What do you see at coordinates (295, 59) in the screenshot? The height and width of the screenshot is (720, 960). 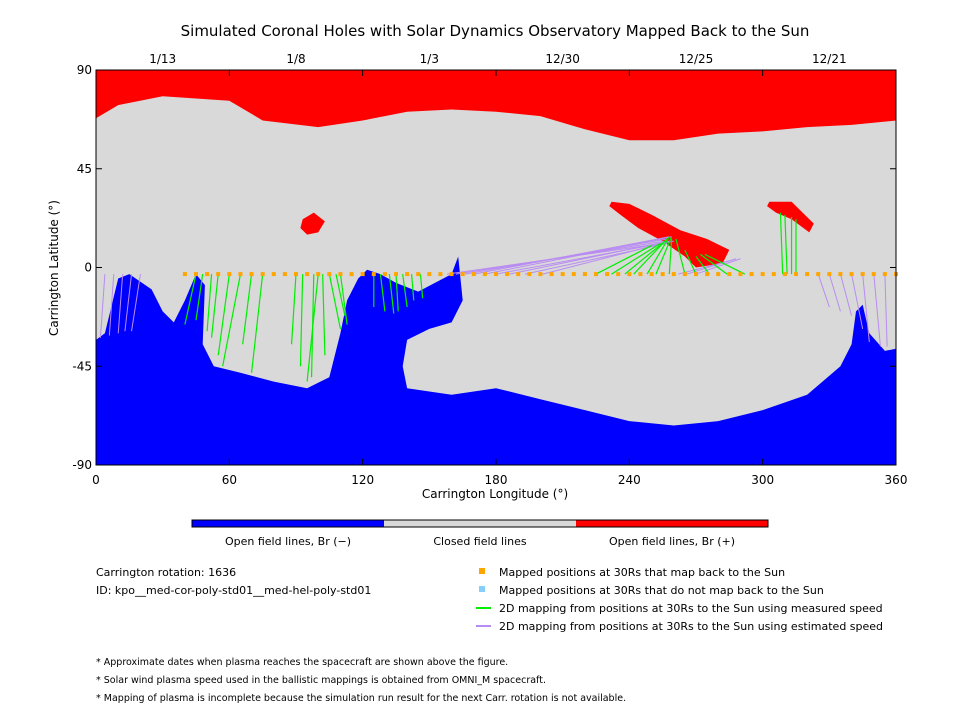 I see `date-tick-label: 1/8` at bounding box center [295, 59].